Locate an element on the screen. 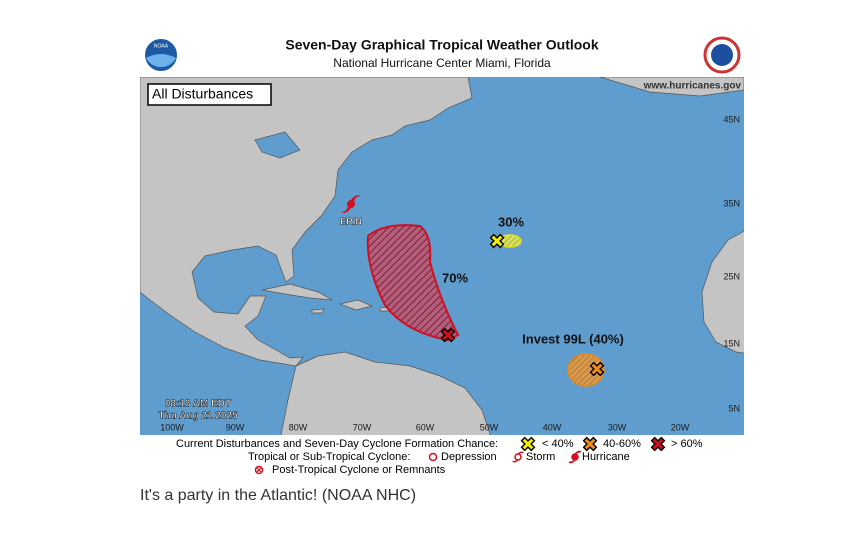  africa is located at coordinates (722, 292).